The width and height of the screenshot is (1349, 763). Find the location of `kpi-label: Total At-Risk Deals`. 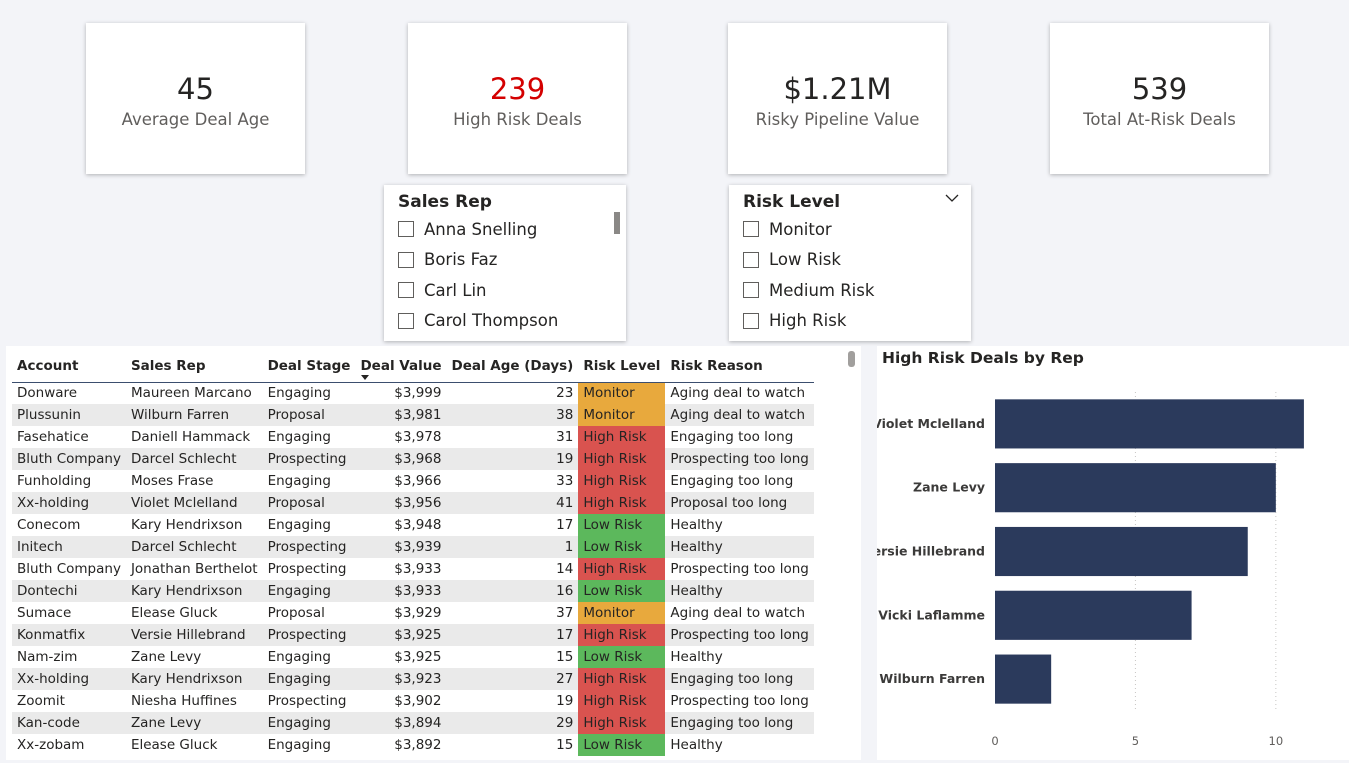

kpi-label: Total At-Risk Deals is located at coordinates (1159, 119).